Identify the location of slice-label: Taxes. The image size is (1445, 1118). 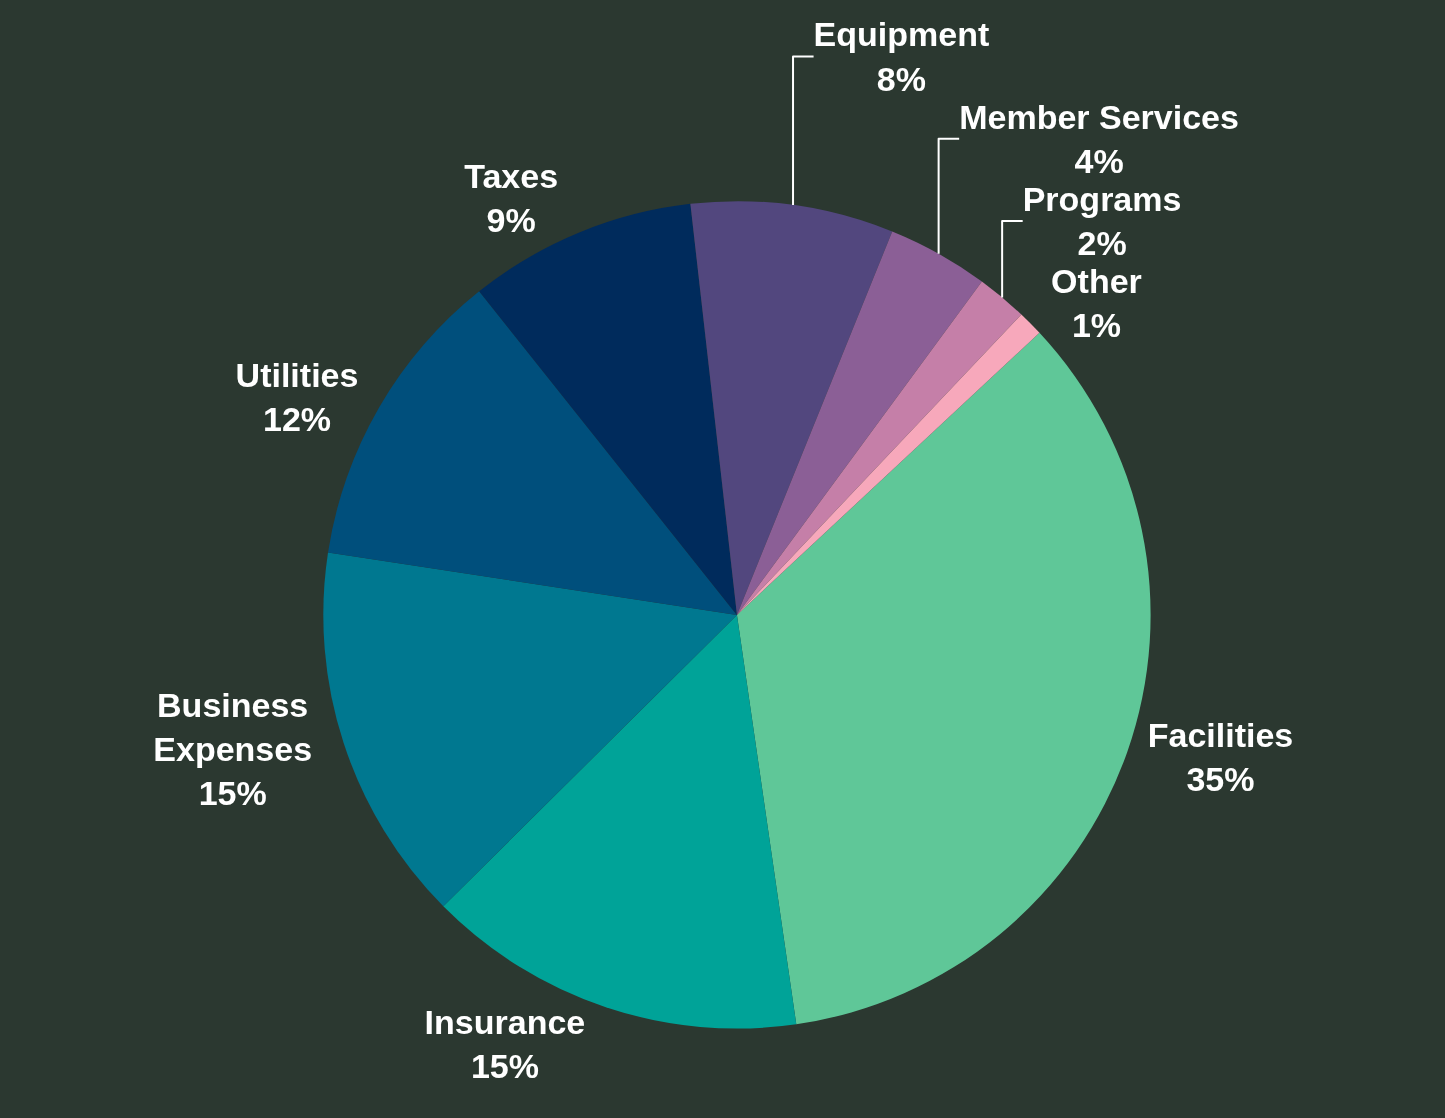
(511, 175).